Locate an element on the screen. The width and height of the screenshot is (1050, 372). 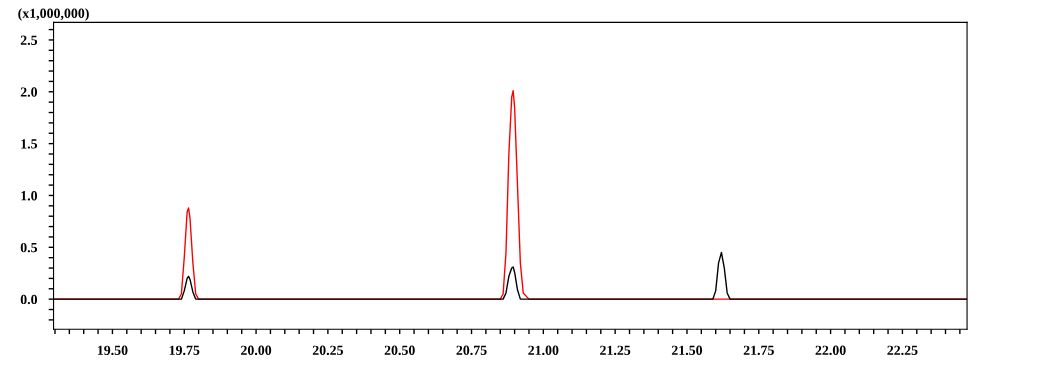
y-axis-title: (x1,000,000) is located at coordinates (53, 14).